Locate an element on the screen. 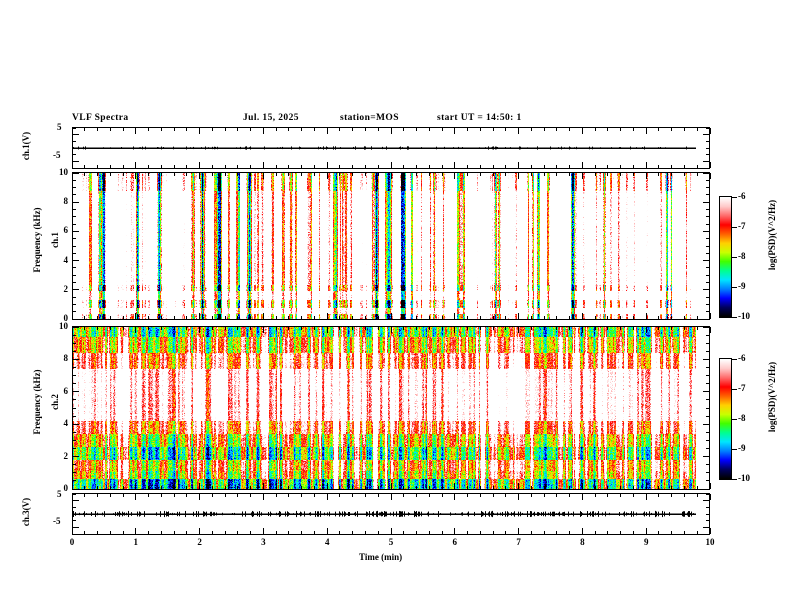  colorbar-ch1 is located at coordinates (725, 257).